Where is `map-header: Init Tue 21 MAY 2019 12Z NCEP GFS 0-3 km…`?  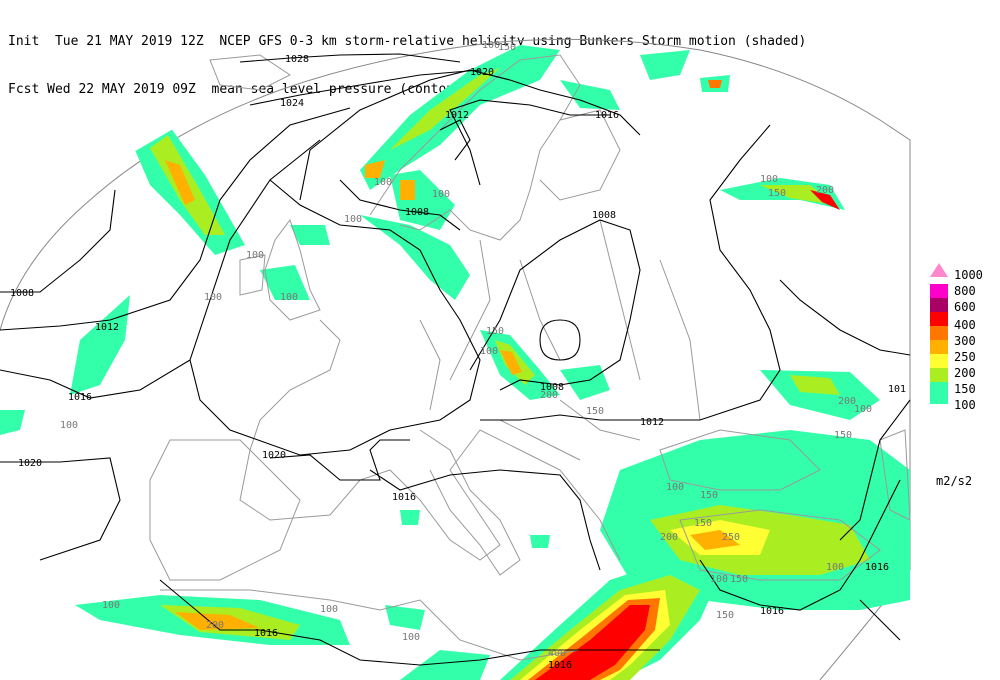 map-header: Init Tue 21 MAY 2019 12Z NCEP GFS 0-3 km… is located at coordinates (407, 58).